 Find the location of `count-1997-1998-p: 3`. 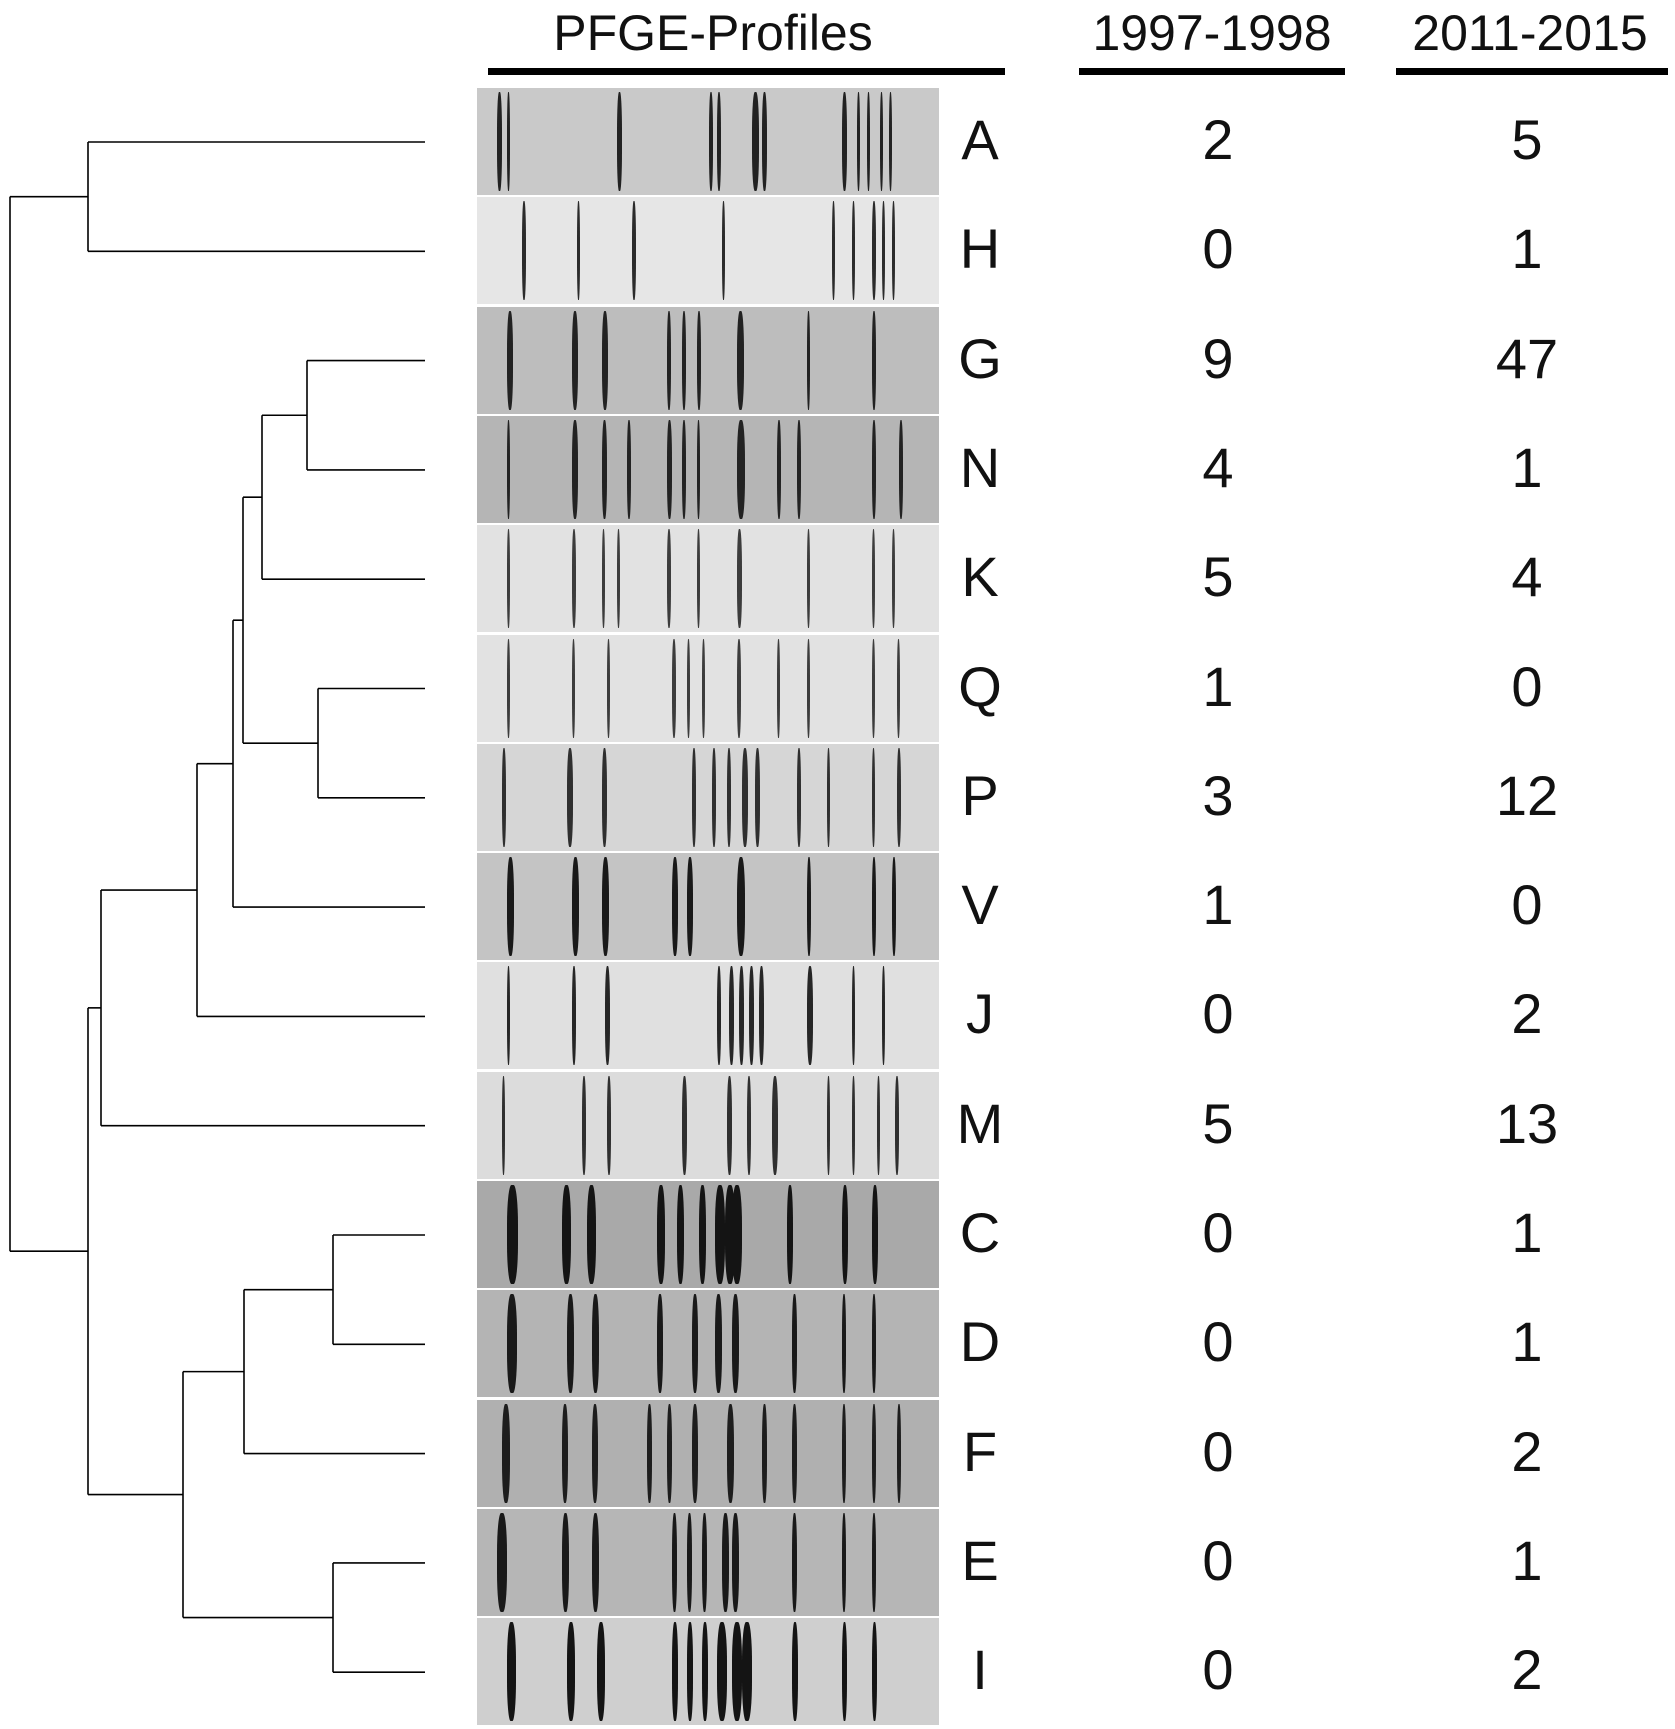

count-1997-1998-p: 3 is located at coordinates (1218, 795).